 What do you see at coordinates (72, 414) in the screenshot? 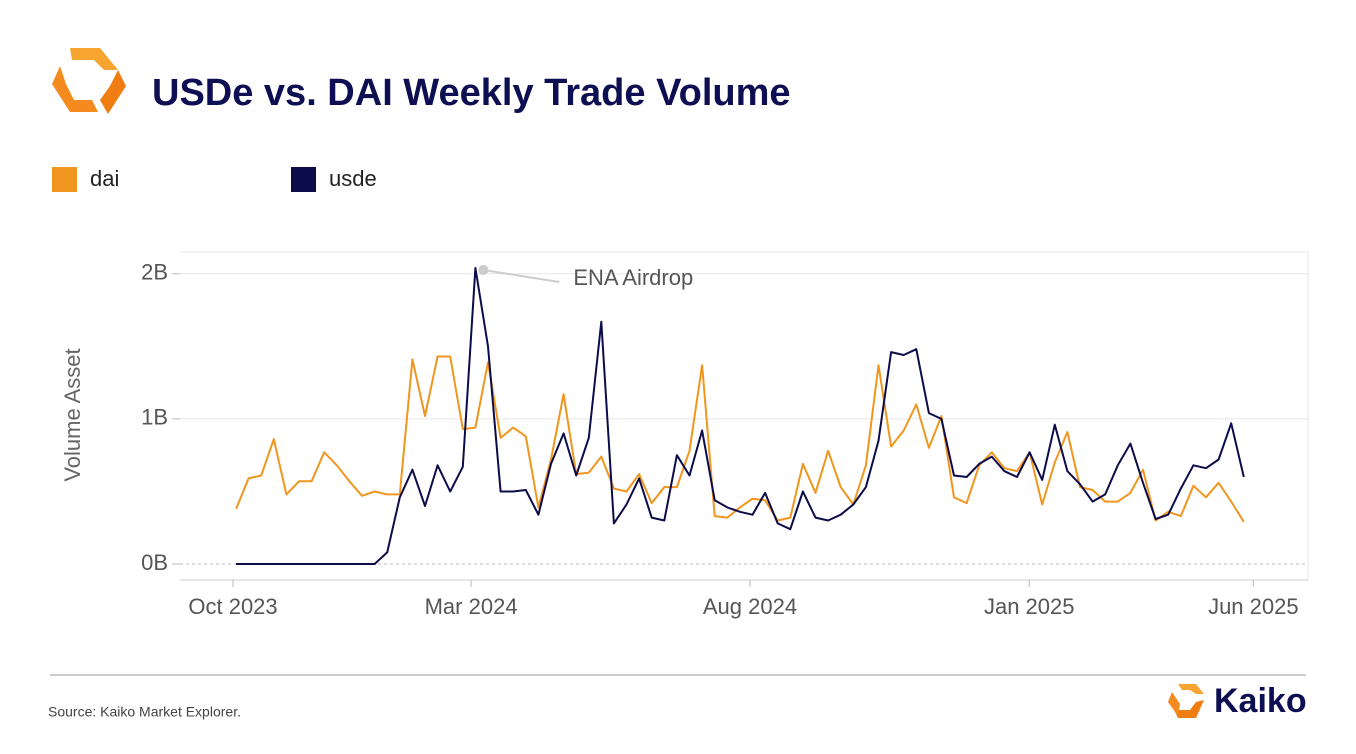
I see `y-axis-label: Volume Asset` at bounding box center [72, 414].